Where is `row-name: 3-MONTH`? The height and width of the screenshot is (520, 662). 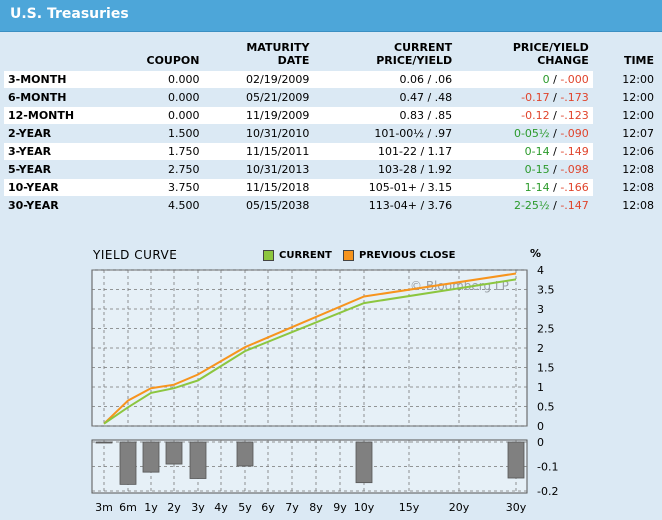 row-name: 3-MONTH is located at coordinates (58, 79).